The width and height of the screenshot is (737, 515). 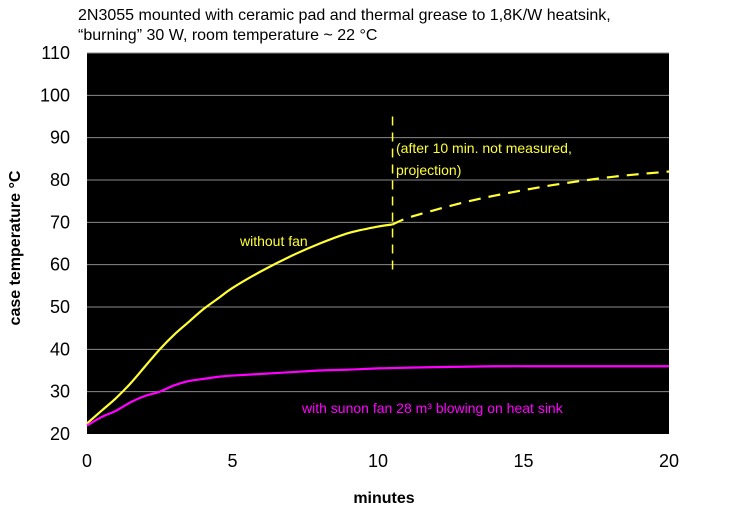 I want to click on x-tick-label-0: 0, so click(x=87, y=461).